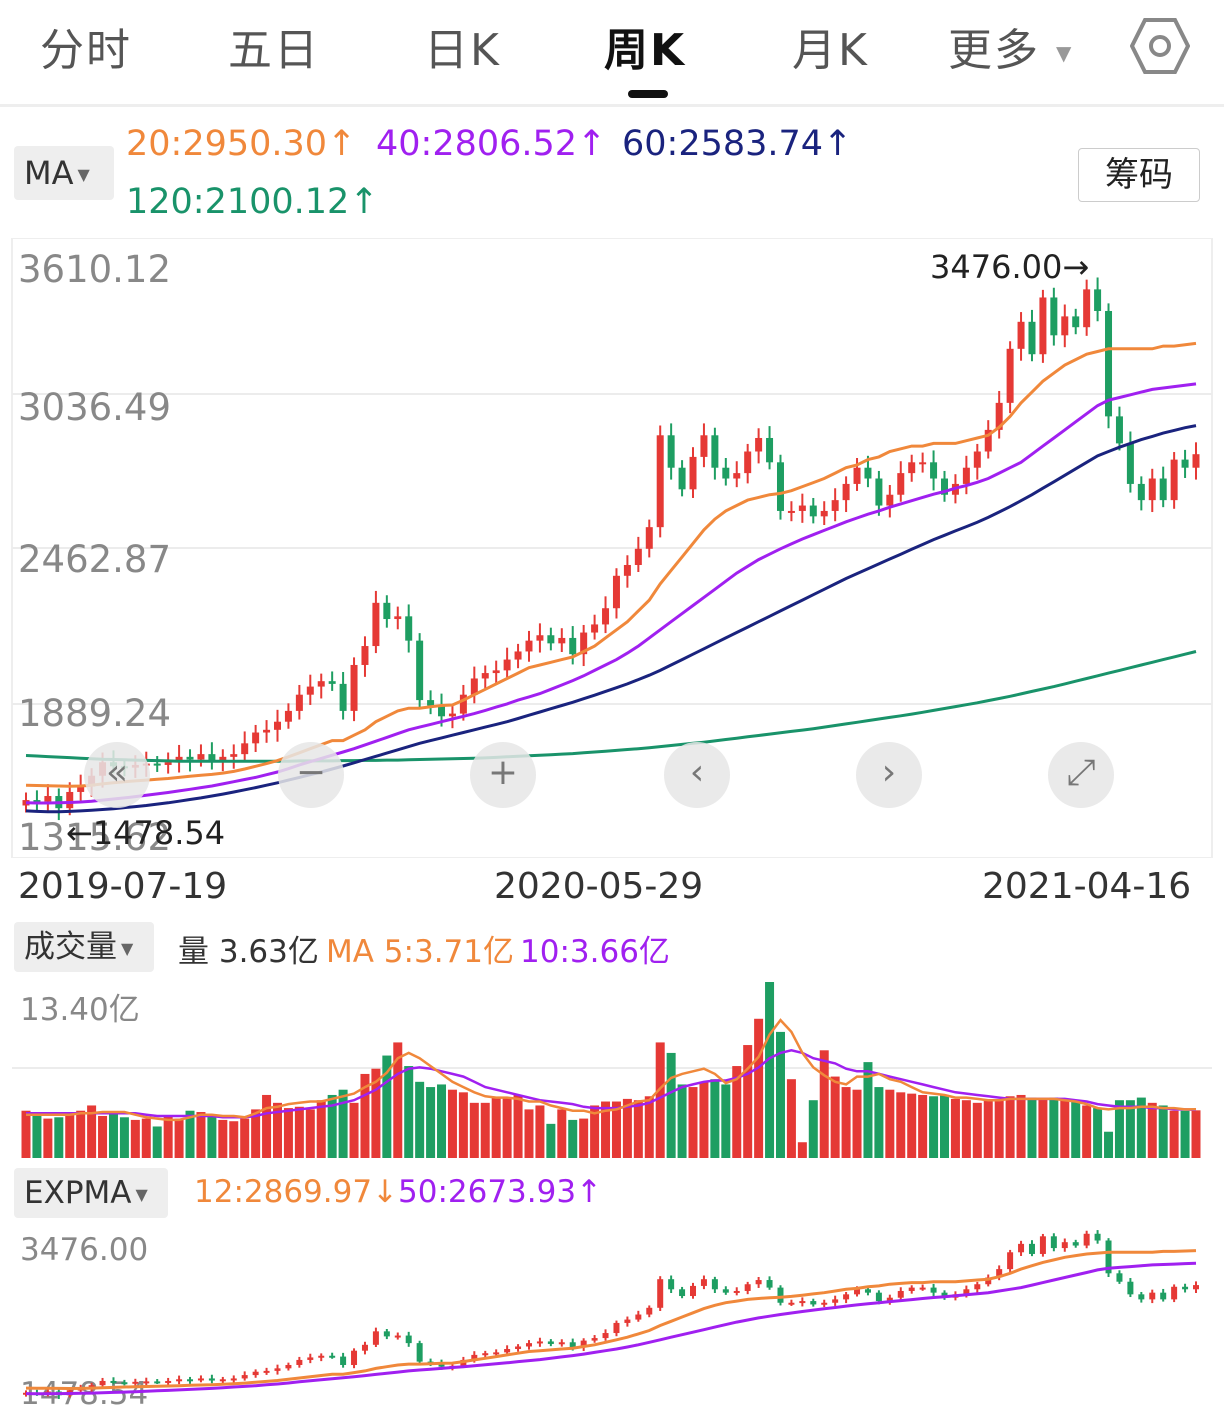 The height and width of the screenshot is (1418, 1224). What do you see at coordinates (91, 1193) in the screenshot?
I see `expma-indicator-selector: EXPMA ▼` at bounding box center [91, 1193].